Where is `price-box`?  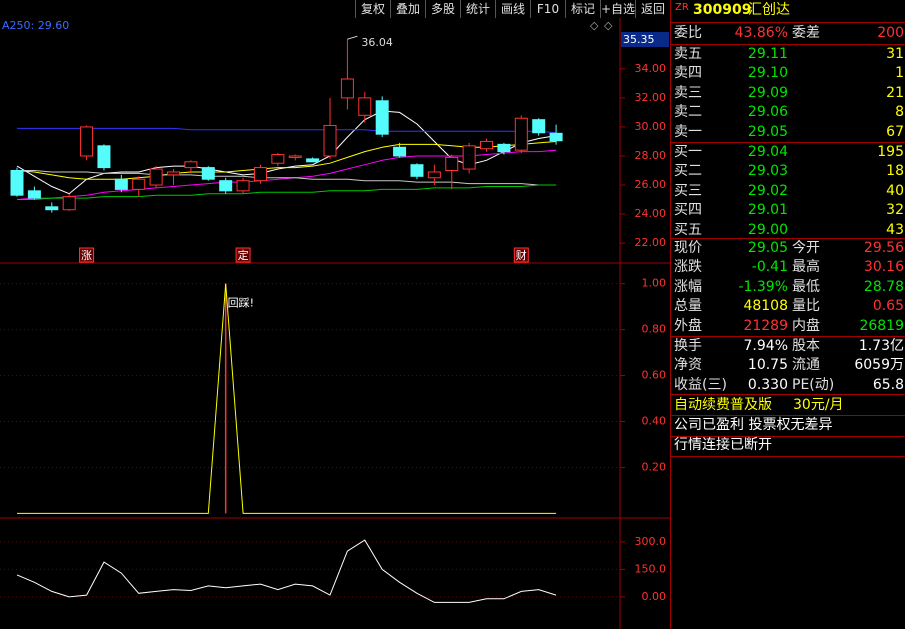
price-box is located at coordinates (645, 39).